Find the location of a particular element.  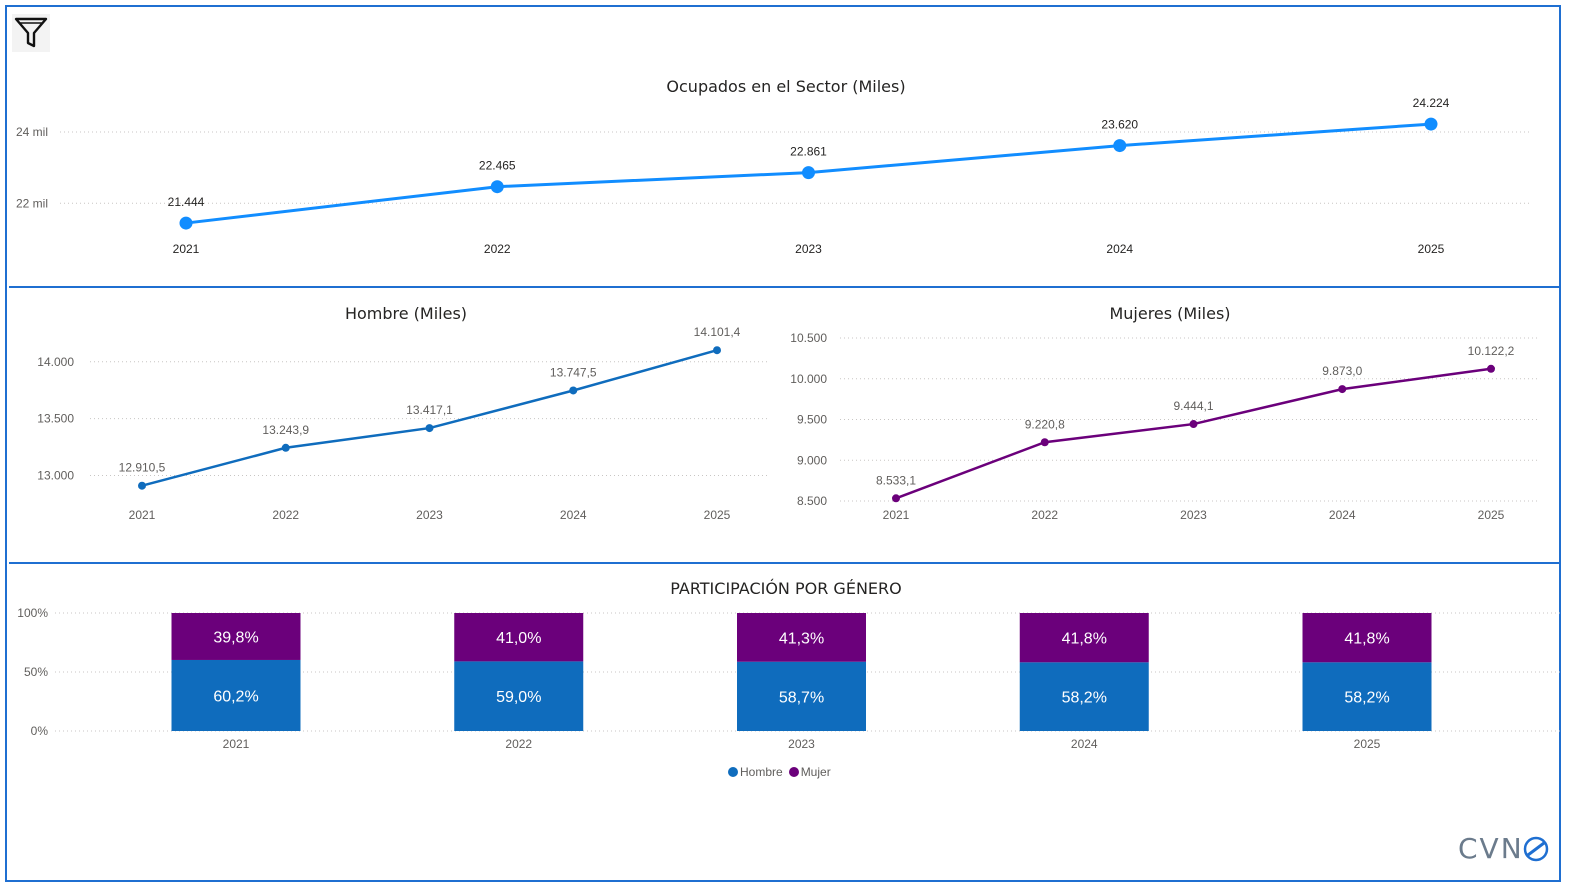

legend-label-mujer: Mujer is located at coordinates (815, 772).